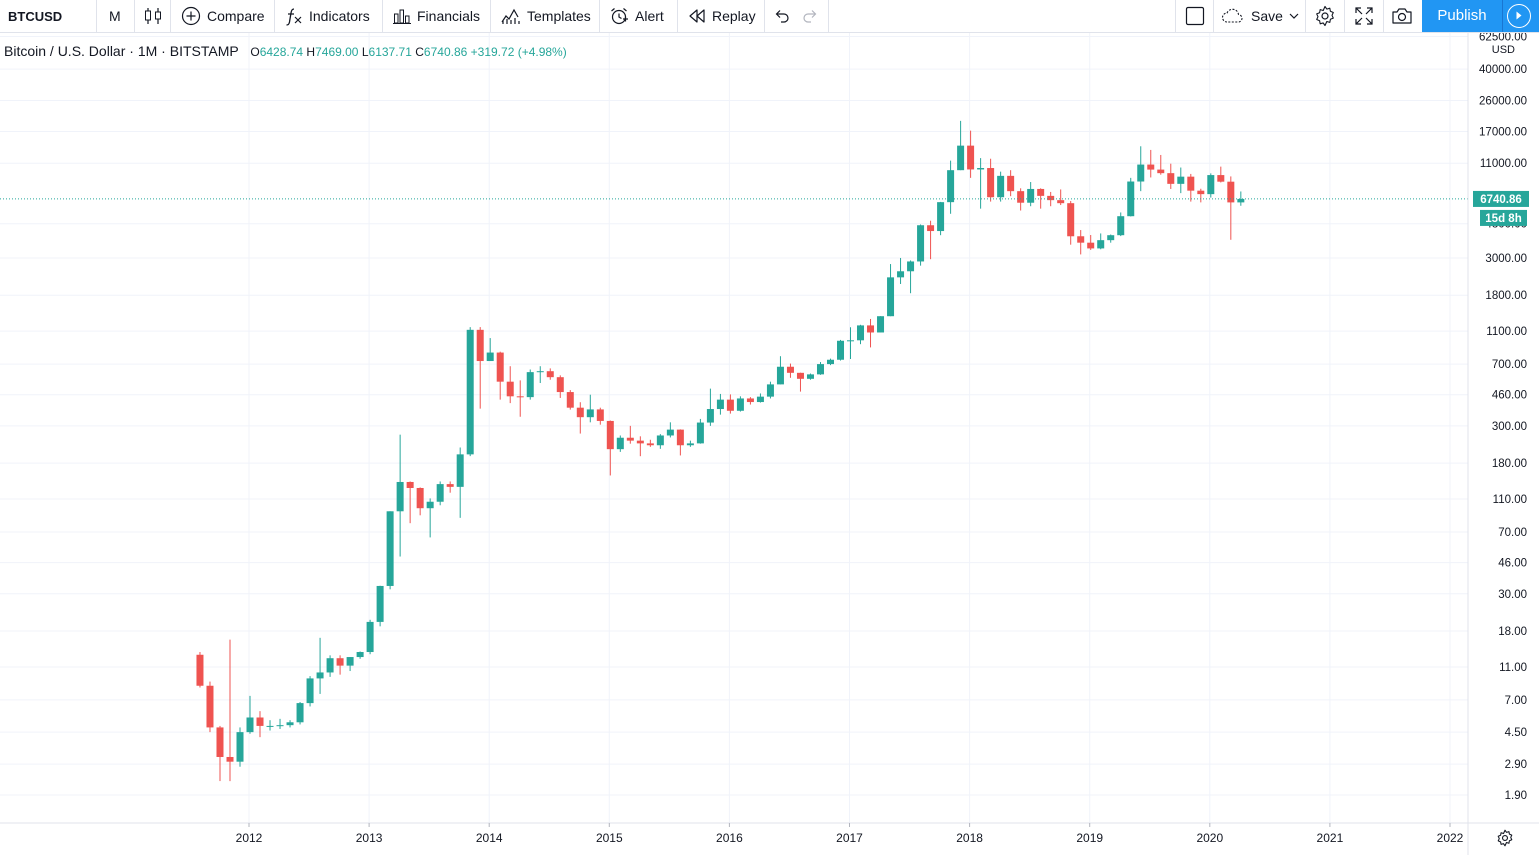  Describe the element at coordinates (337, 52) in the screenshot. I see `high-value: 7469.00` at that location.